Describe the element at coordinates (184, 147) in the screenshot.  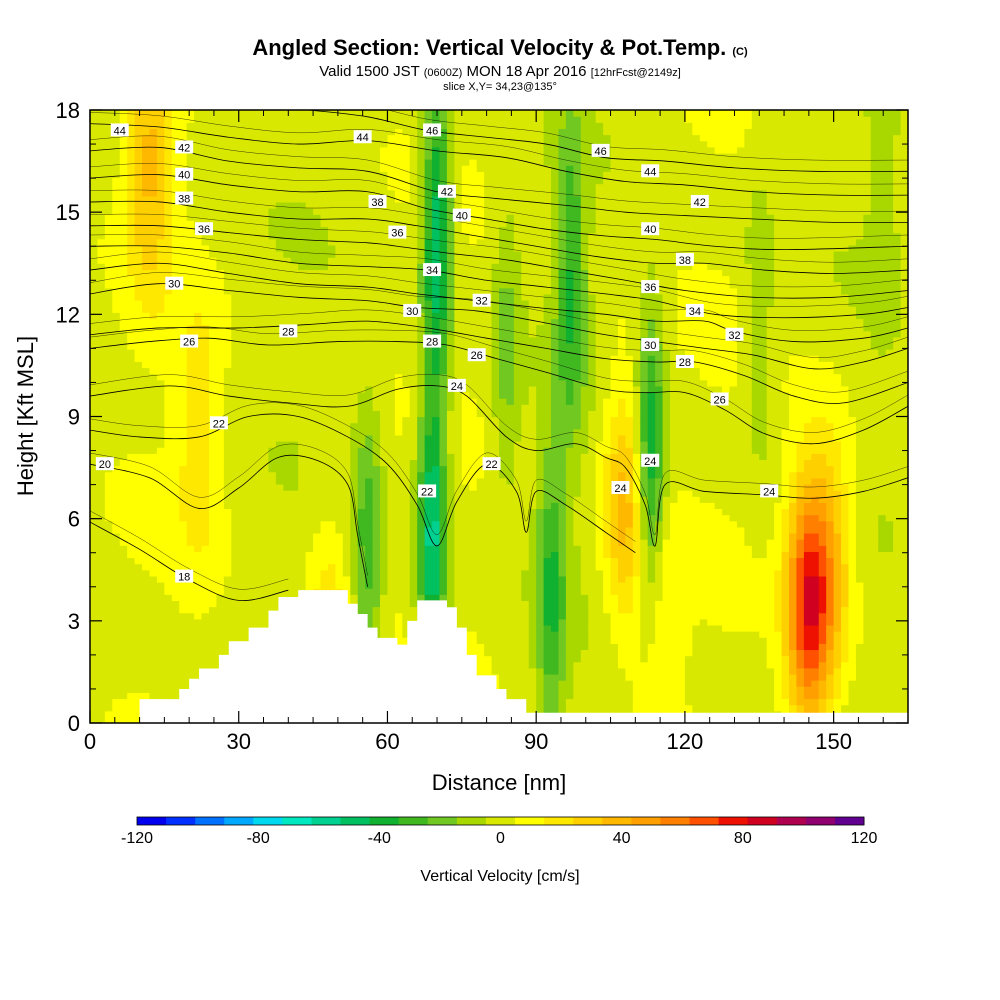
I see `contour-label: 42` at that location.